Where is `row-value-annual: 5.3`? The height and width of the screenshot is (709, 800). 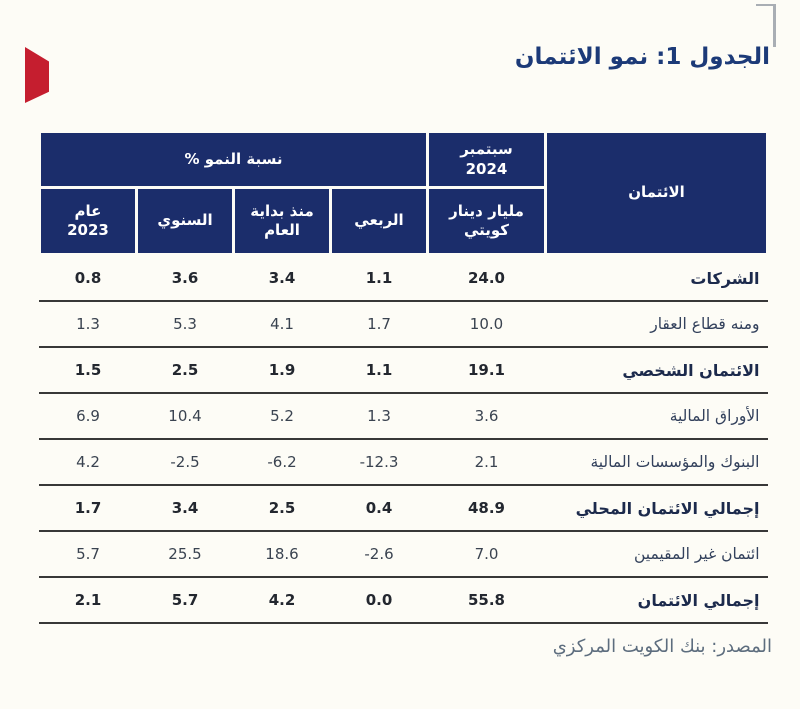 row-value-annual: 5.3 is located at coordinates (185, 324).